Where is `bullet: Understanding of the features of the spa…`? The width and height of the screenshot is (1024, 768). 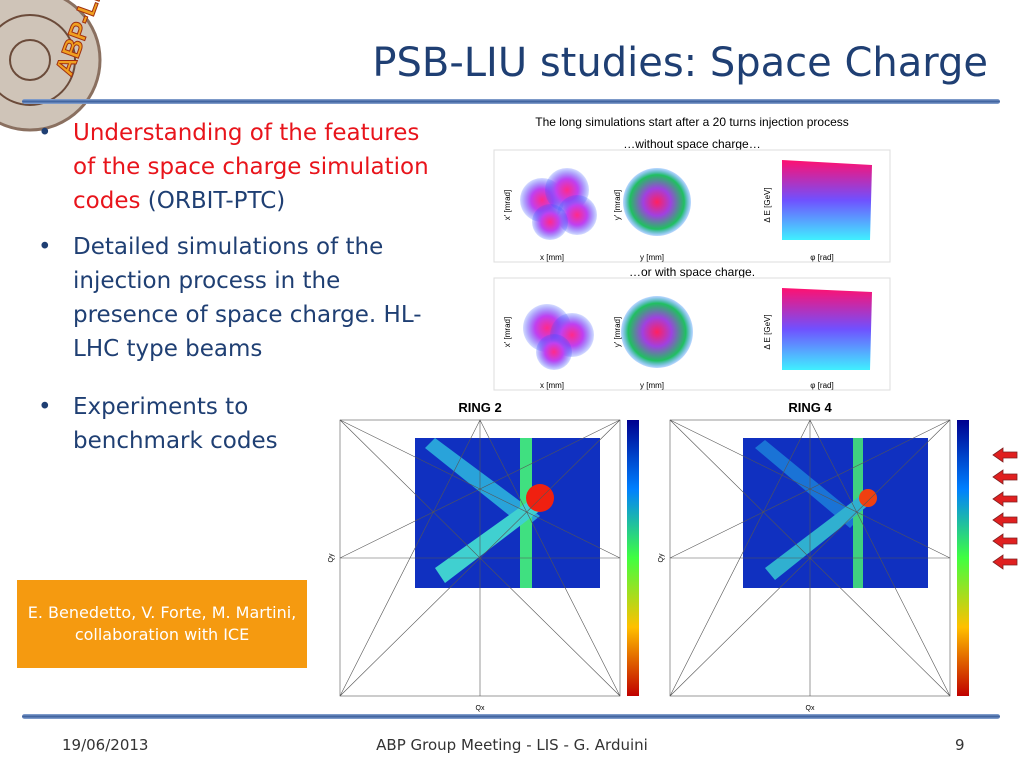
bullet: Understanding of the features of the spa… is located at coordinates (240, 167).